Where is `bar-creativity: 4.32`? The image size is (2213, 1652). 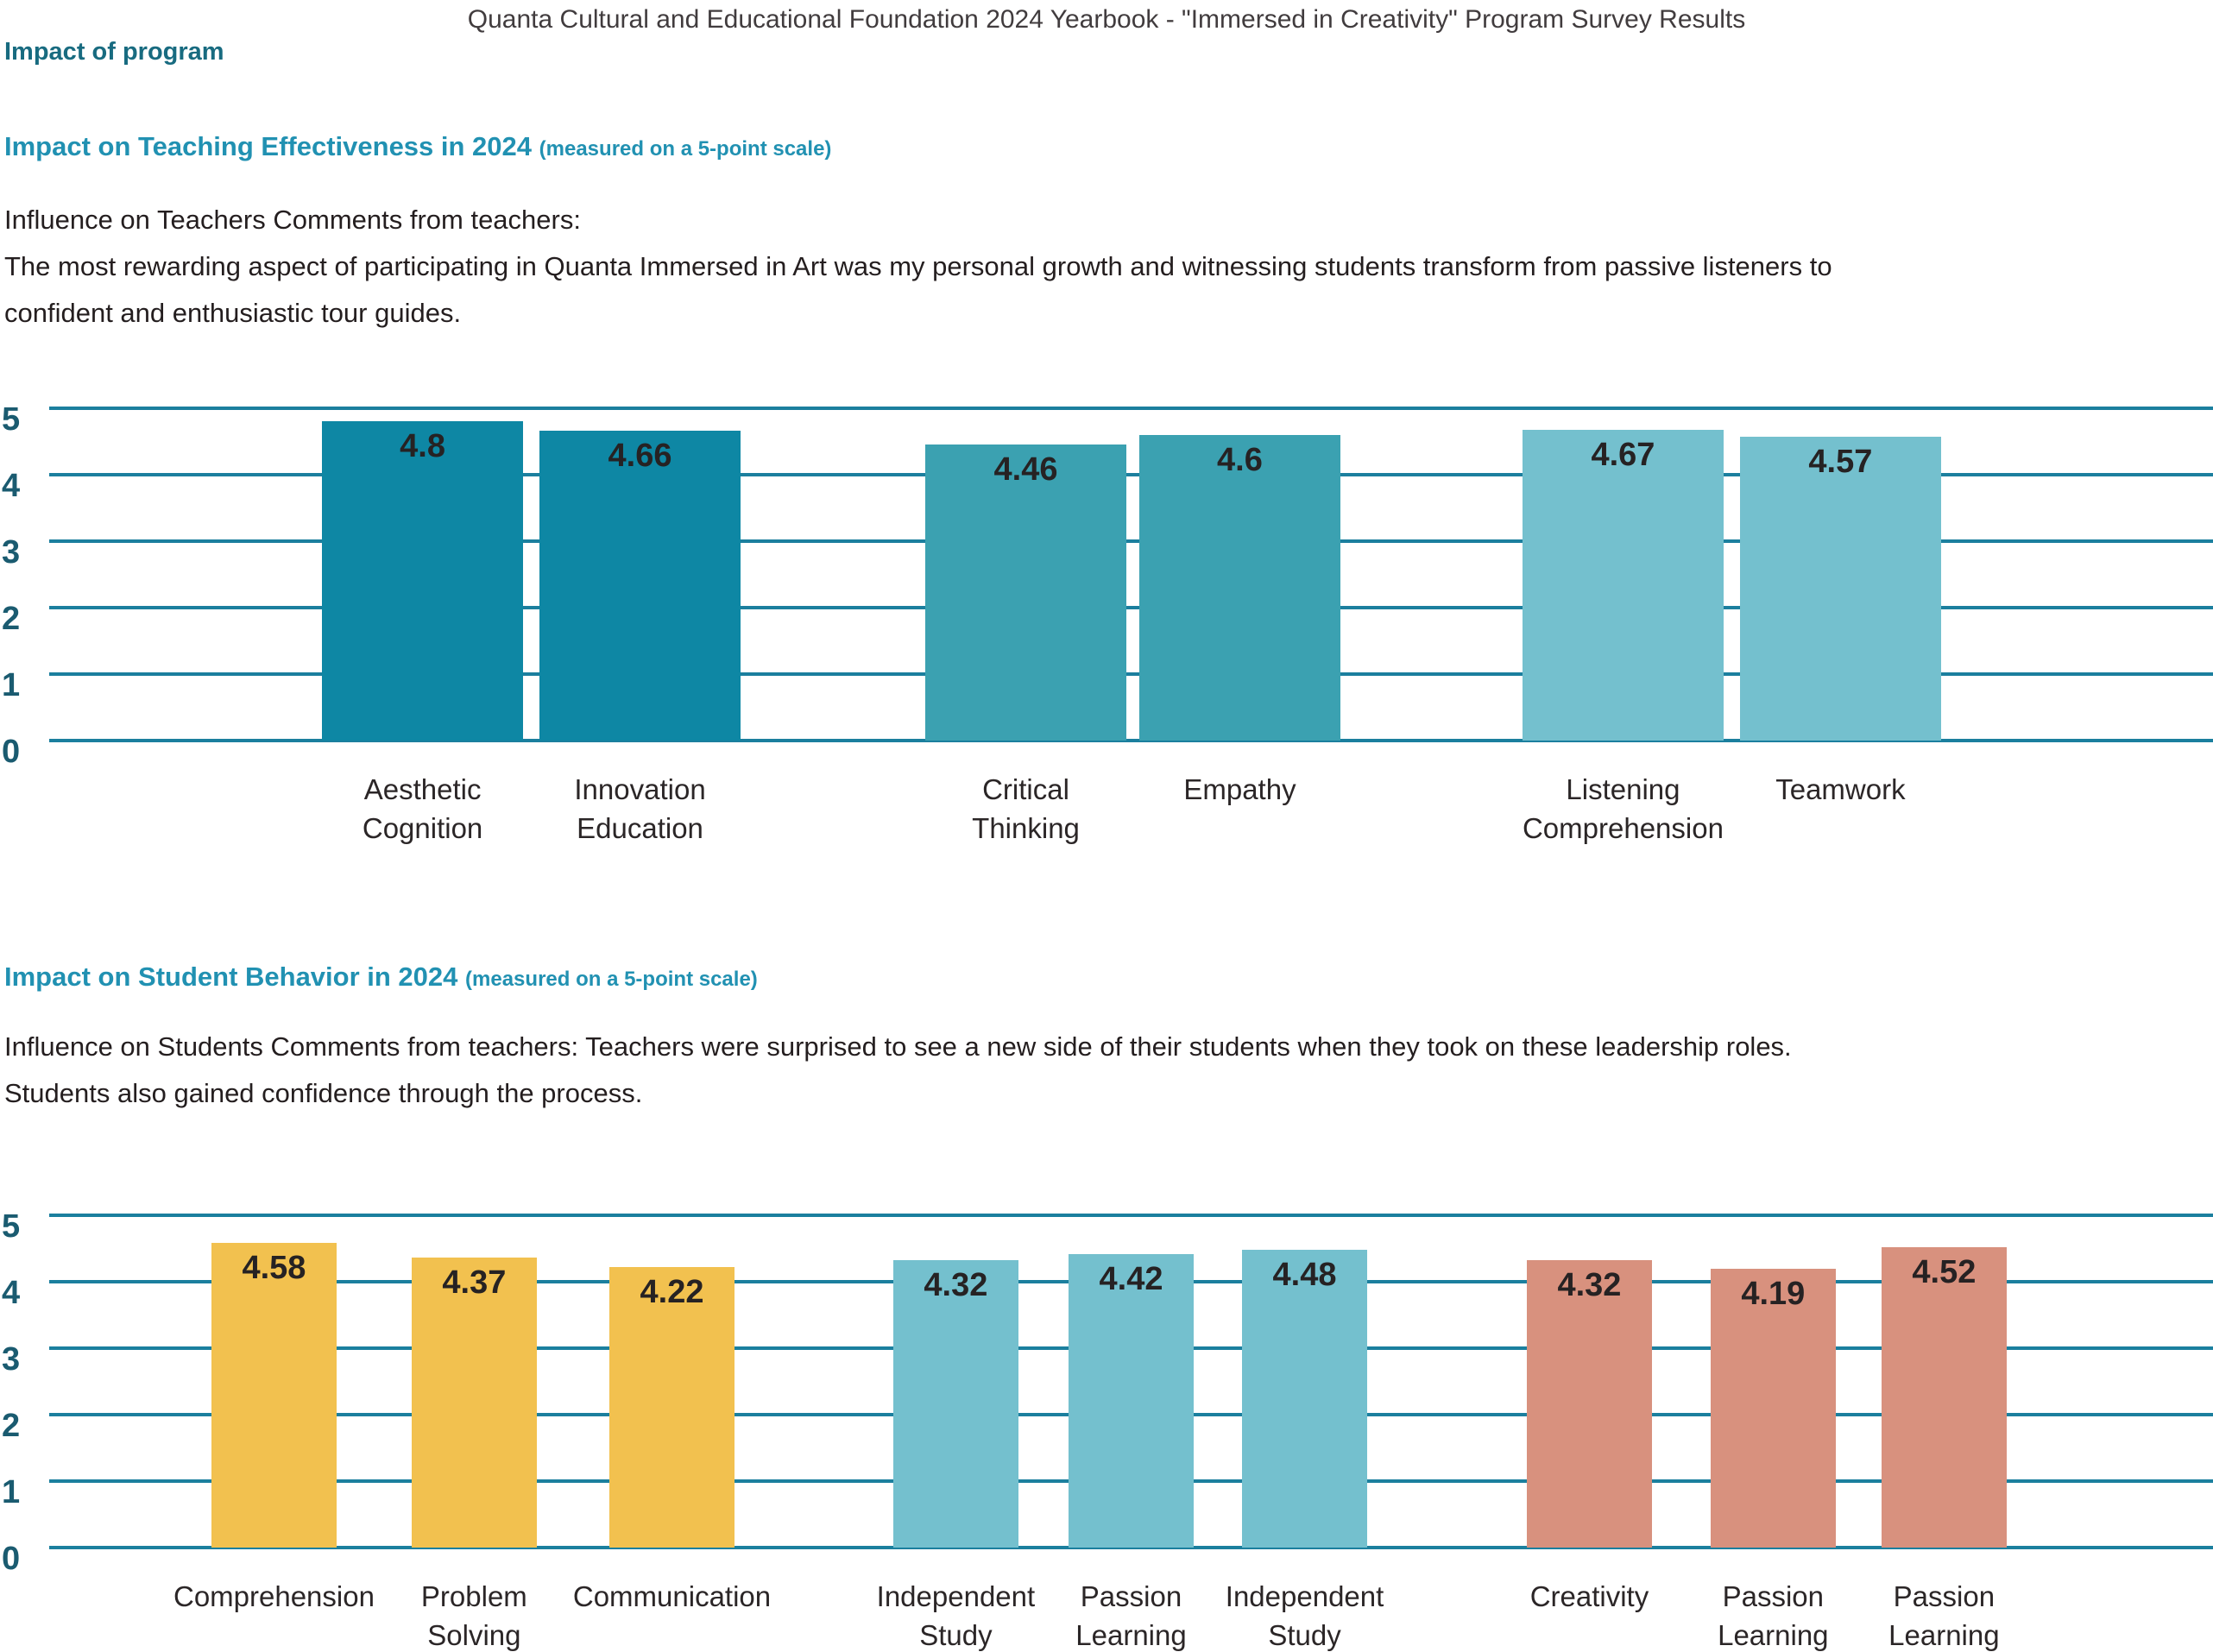
bar-creativity: 4.32 is located at coordinates (1590, 1404).